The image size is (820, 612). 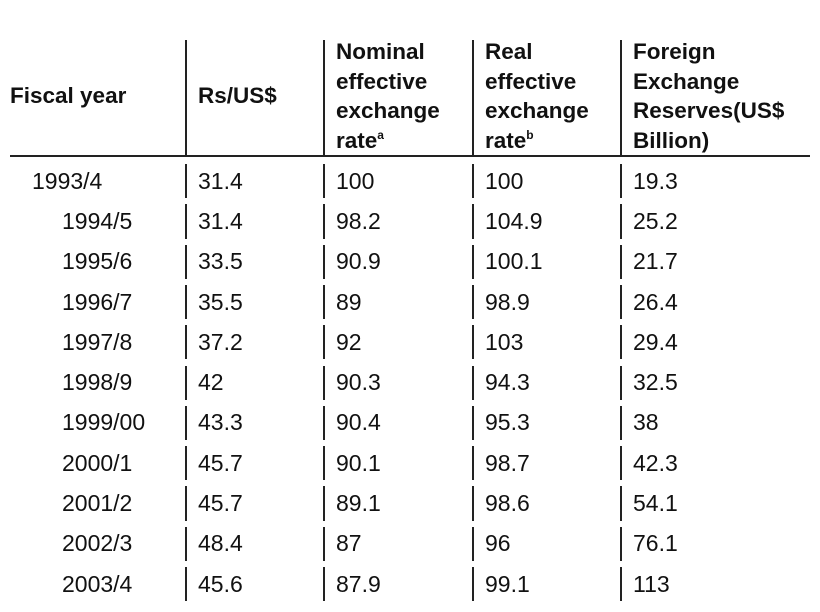 What do you see at coordinates (546, 262) in the screenshot?
I see `table-cell: 100.1` at bounding box center [546, 262].